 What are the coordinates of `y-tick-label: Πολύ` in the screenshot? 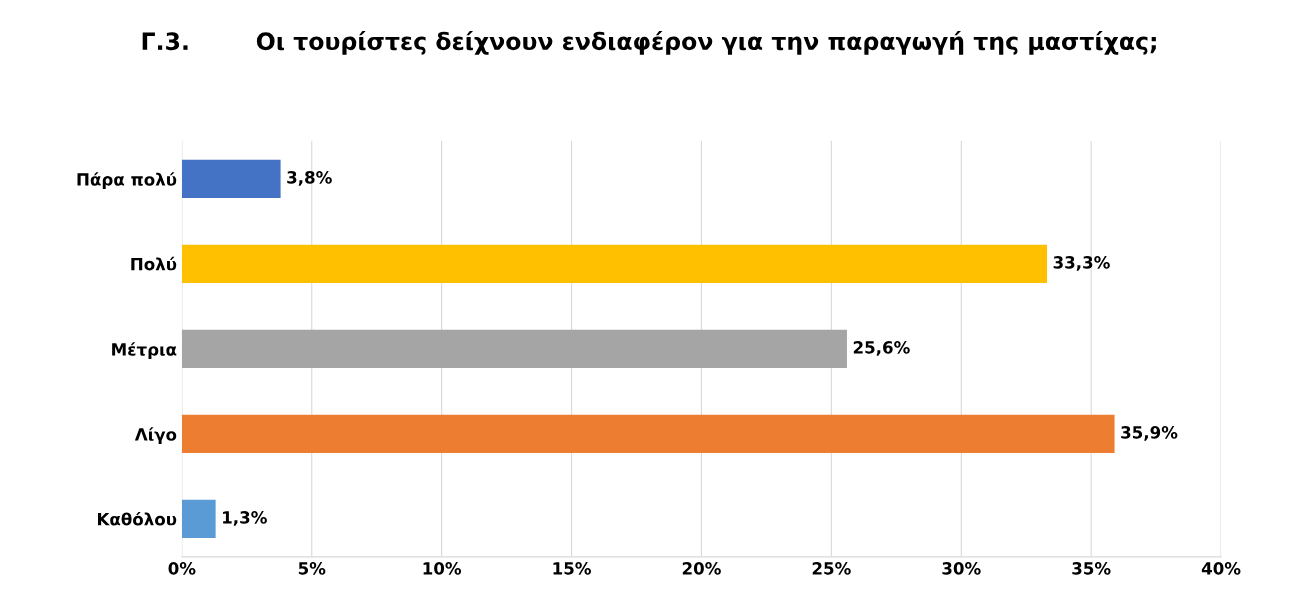 It's located at (154, 263).